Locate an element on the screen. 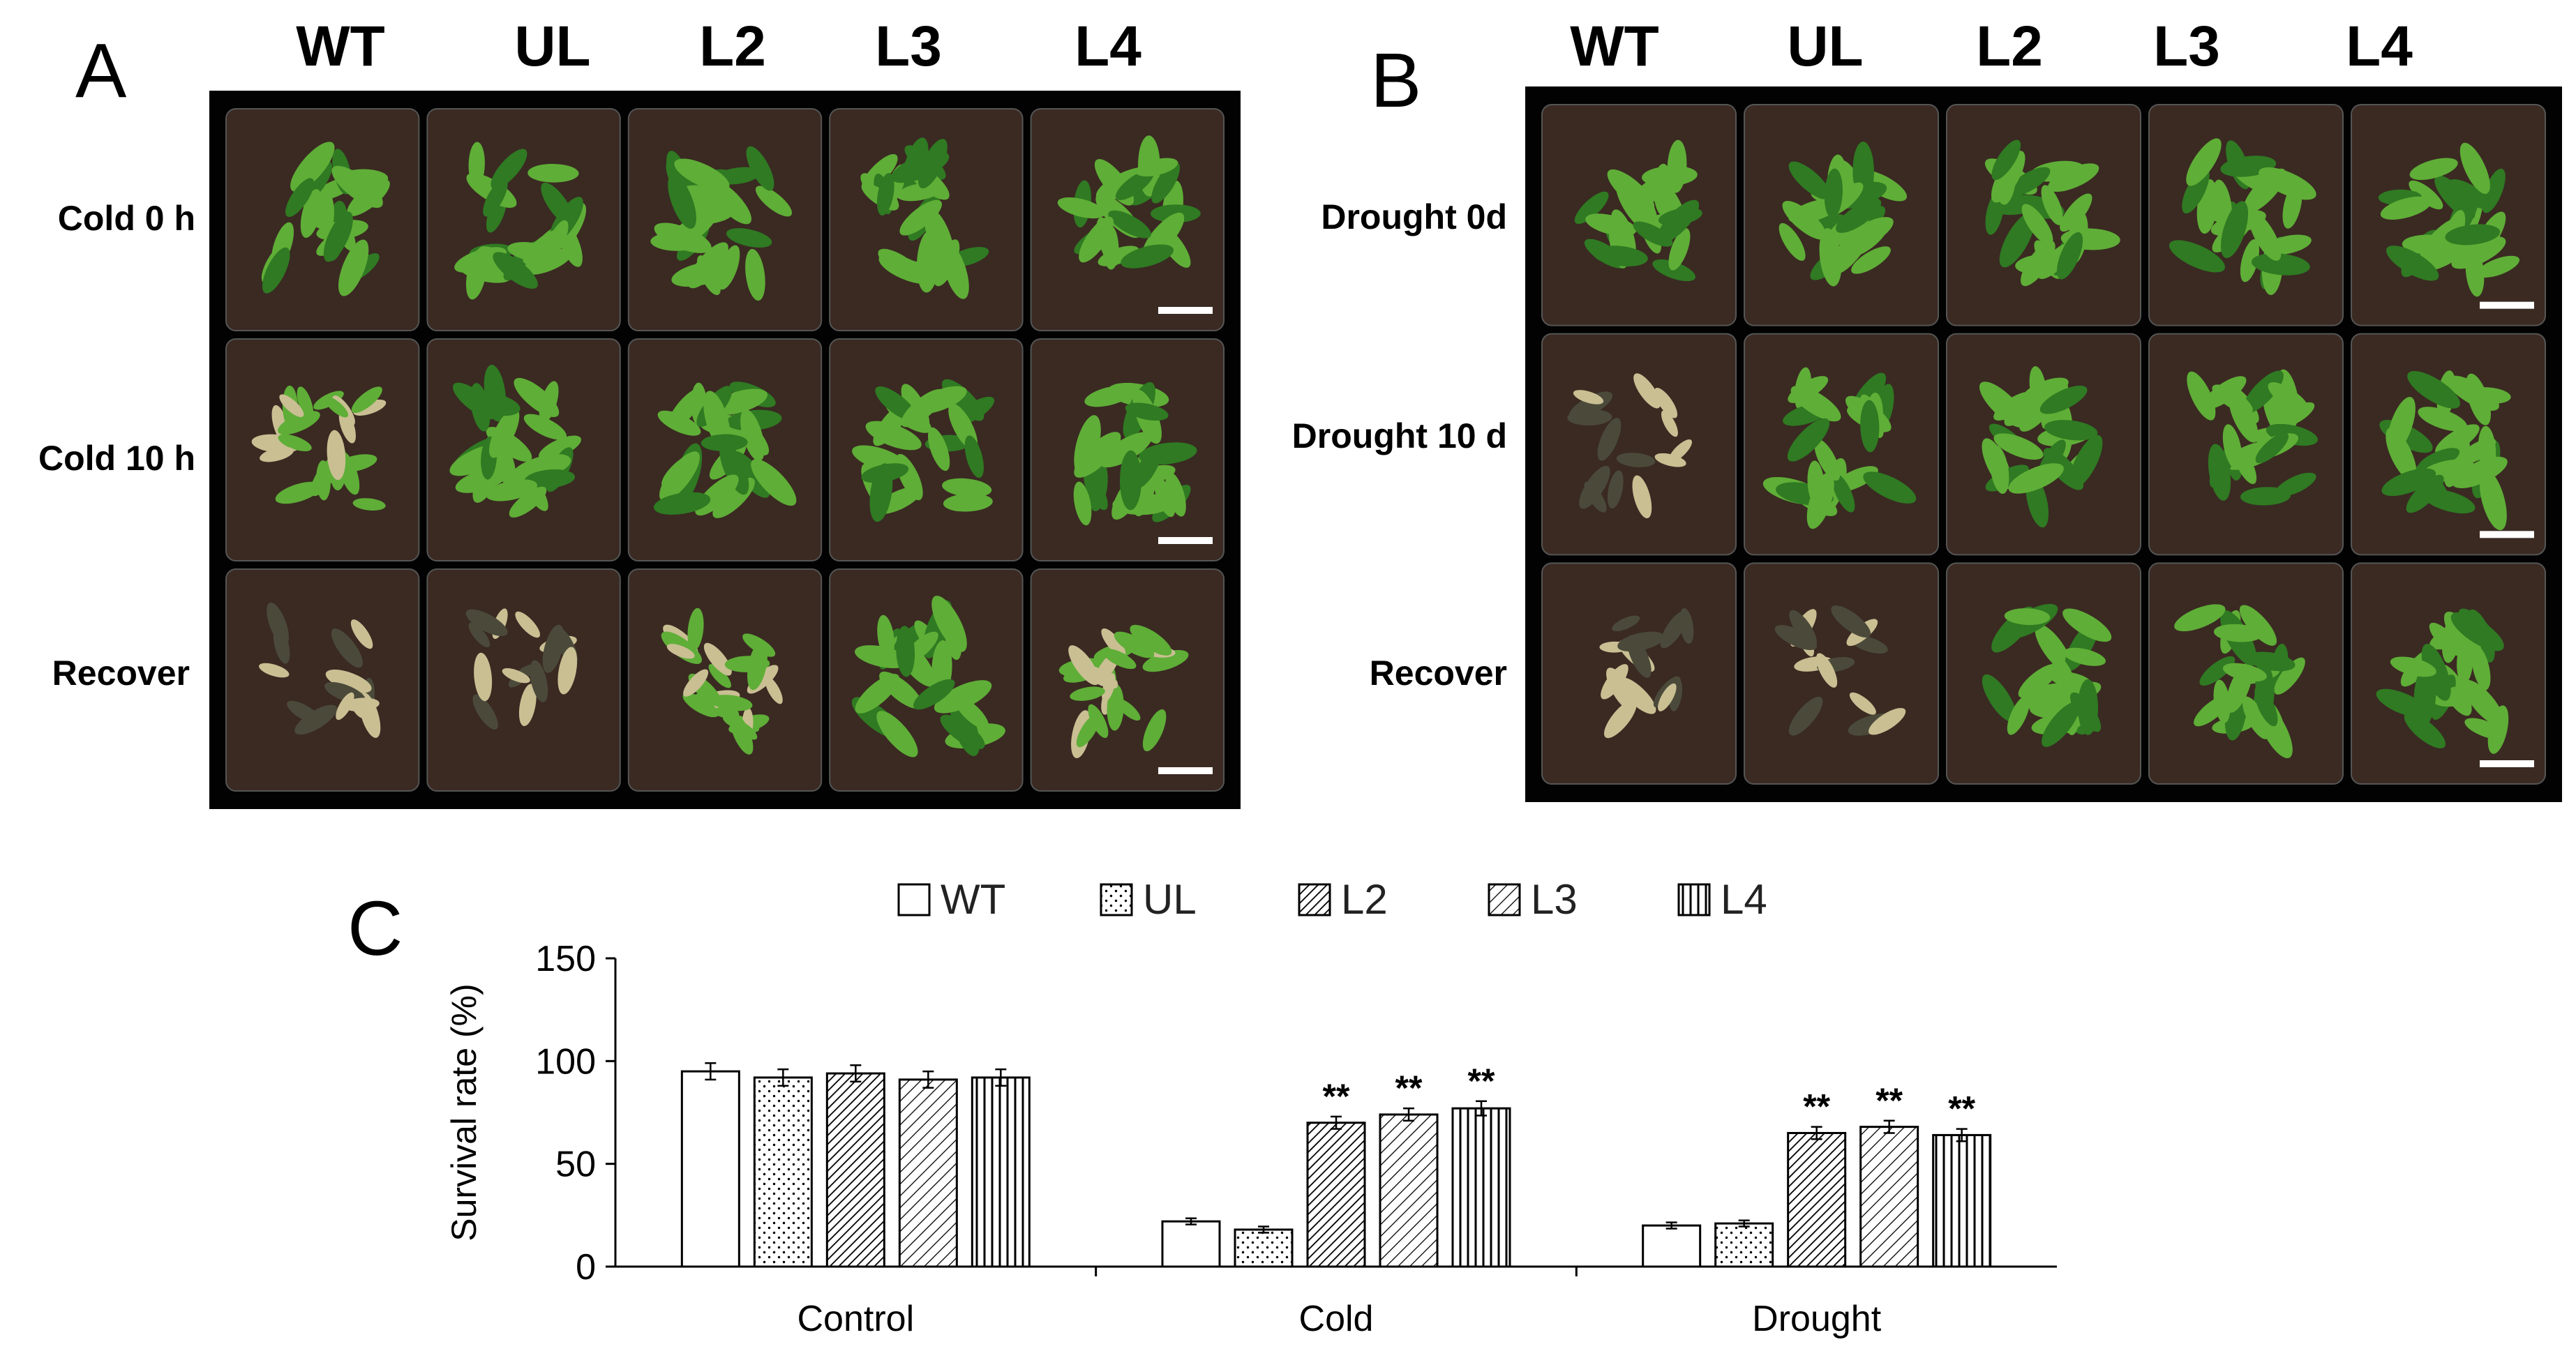  legend-label: L3 is located at coordinates (1555, 900).